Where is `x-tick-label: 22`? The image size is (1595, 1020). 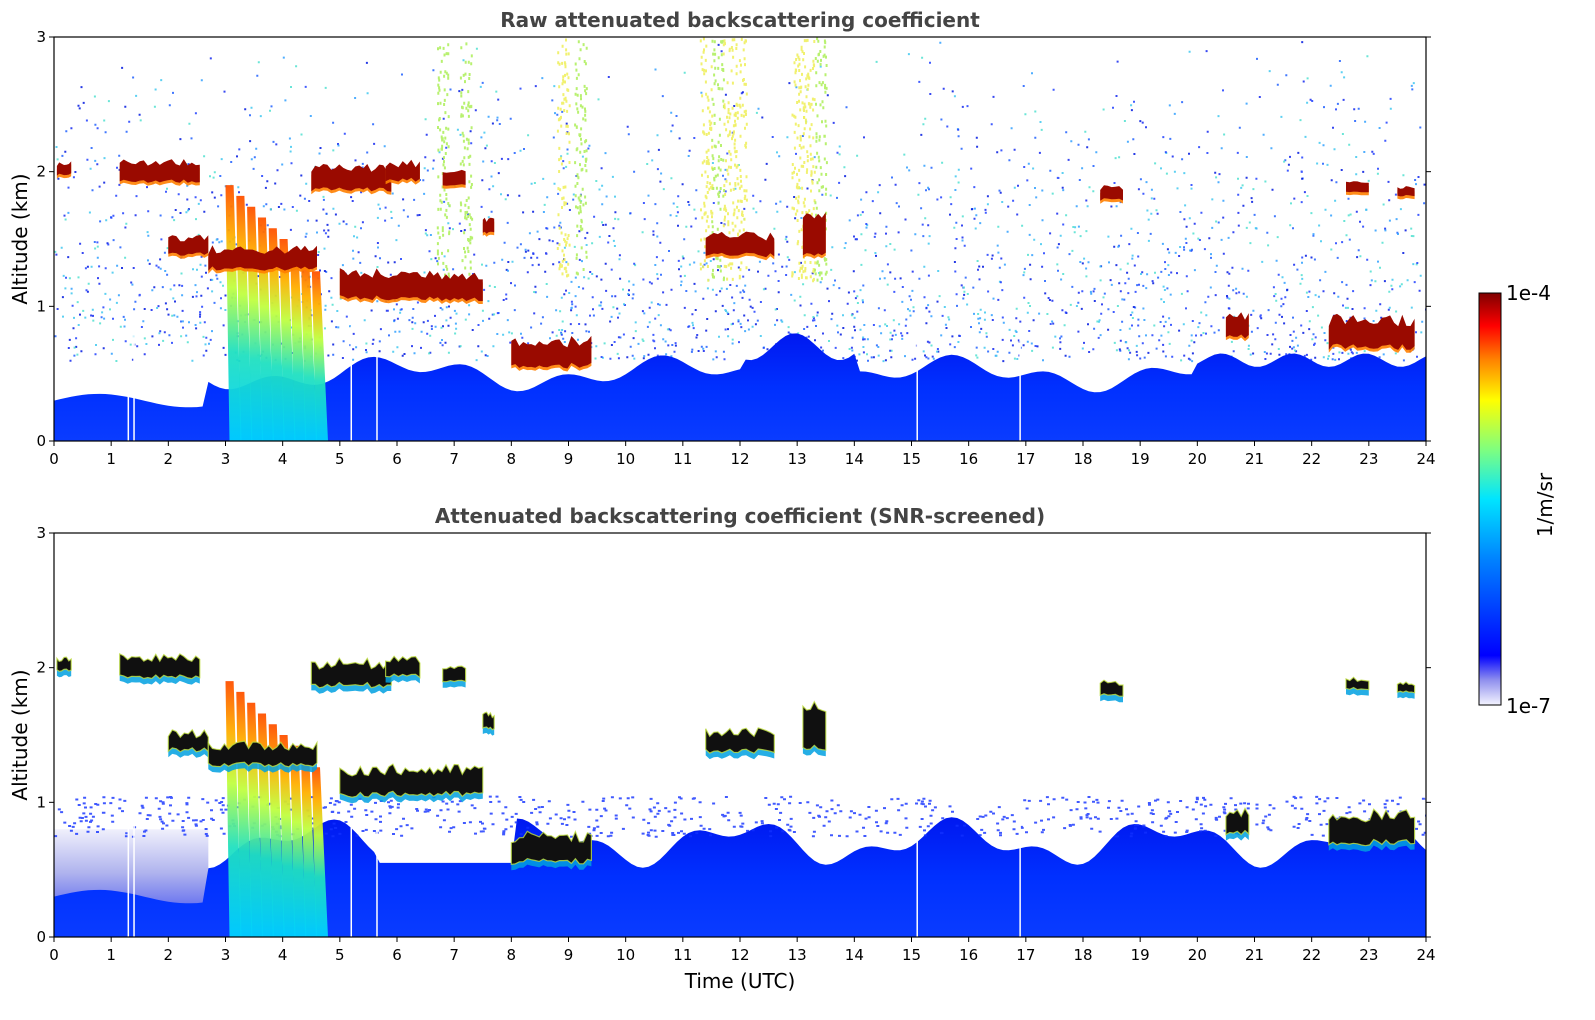 x-tick-label: 22 is located at coordinates (1311, 955).